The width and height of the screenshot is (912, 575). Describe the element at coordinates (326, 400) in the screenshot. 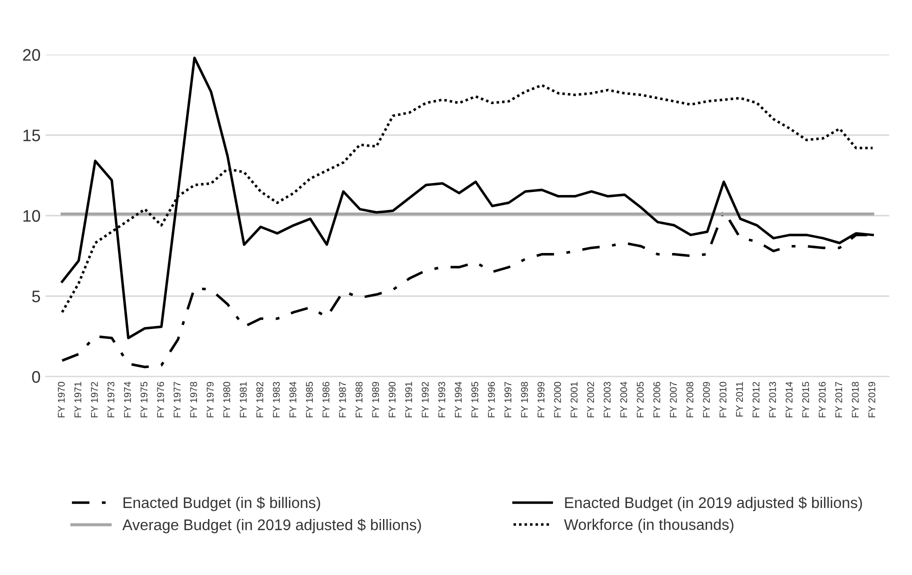

I see `x-tick-label: FY 1986` at that location.